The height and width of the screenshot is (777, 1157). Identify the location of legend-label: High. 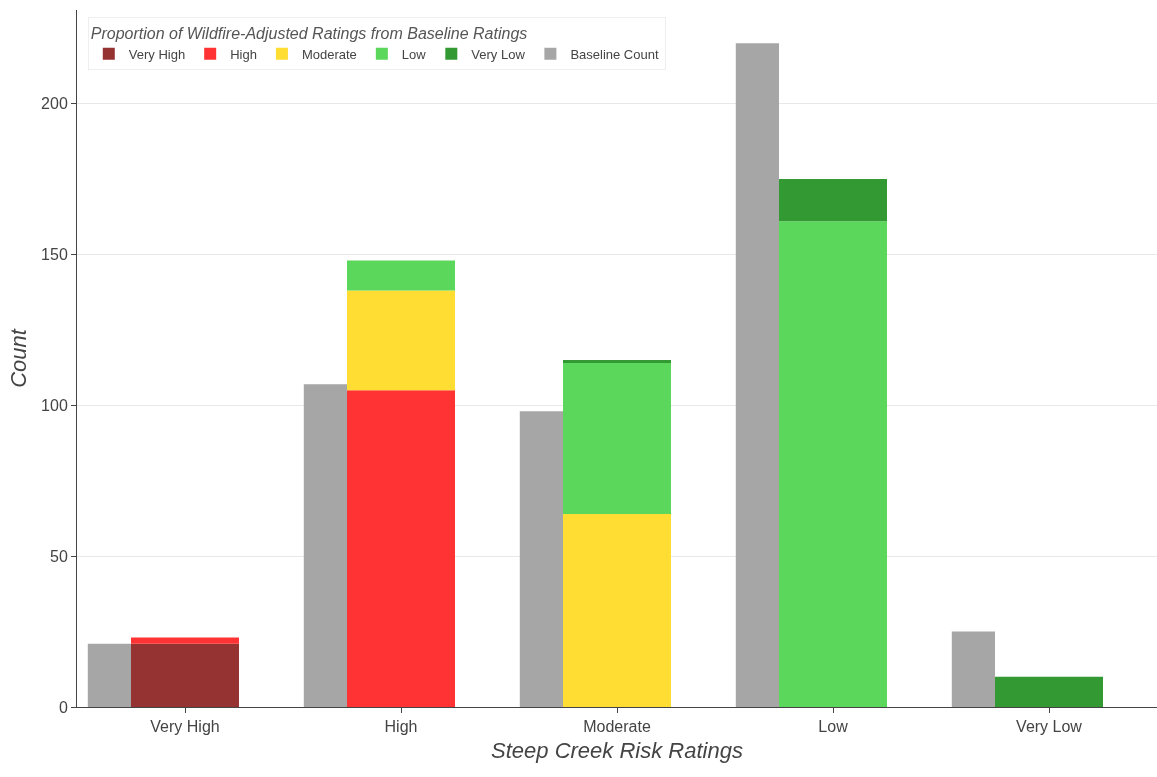
(243, 54).